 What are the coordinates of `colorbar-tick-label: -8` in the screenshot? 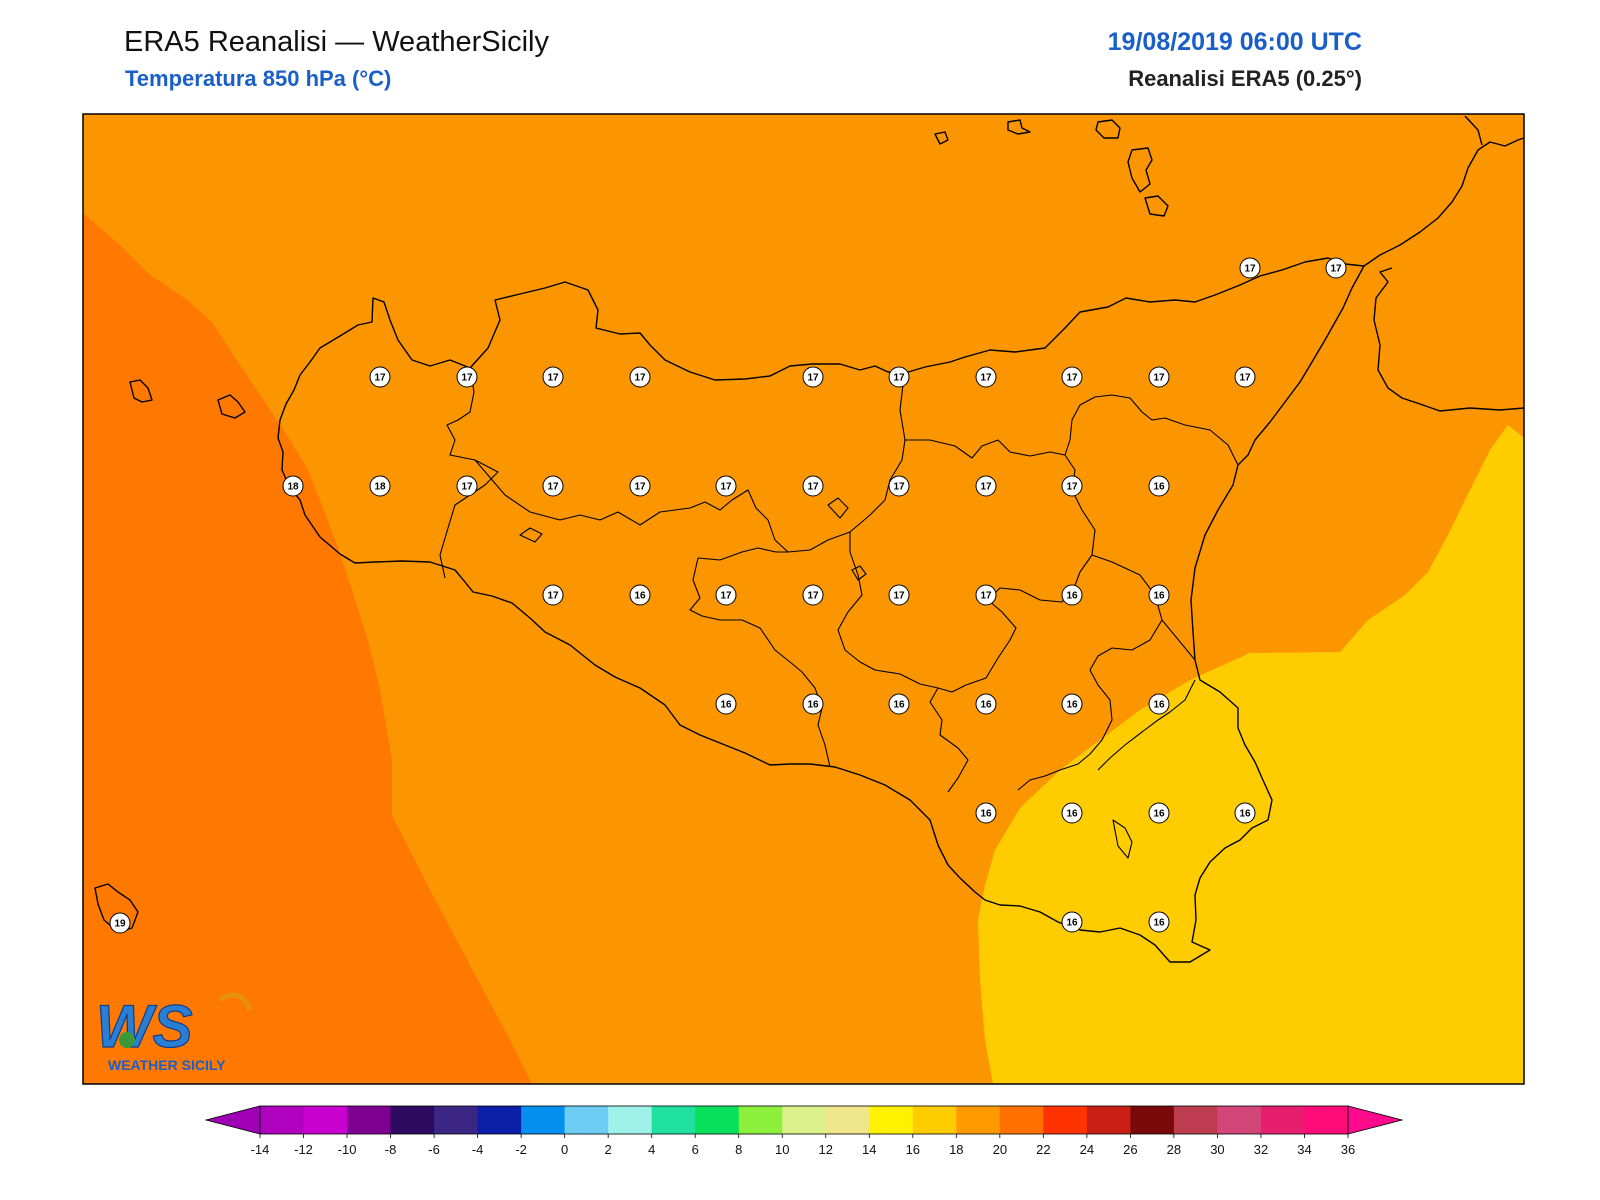 It's located at (391, 1149).